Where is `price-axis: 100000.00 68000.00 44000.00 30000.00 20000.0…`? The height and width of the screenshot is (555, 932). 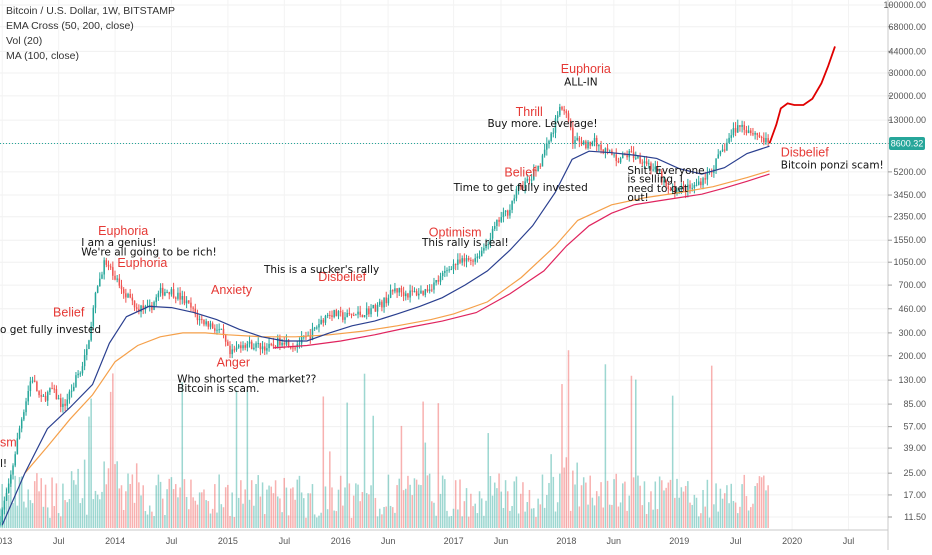
price-axis: 100000.00 68000.00 44000.00 30000.00 20000.0… is located at coordinates (904, 261).